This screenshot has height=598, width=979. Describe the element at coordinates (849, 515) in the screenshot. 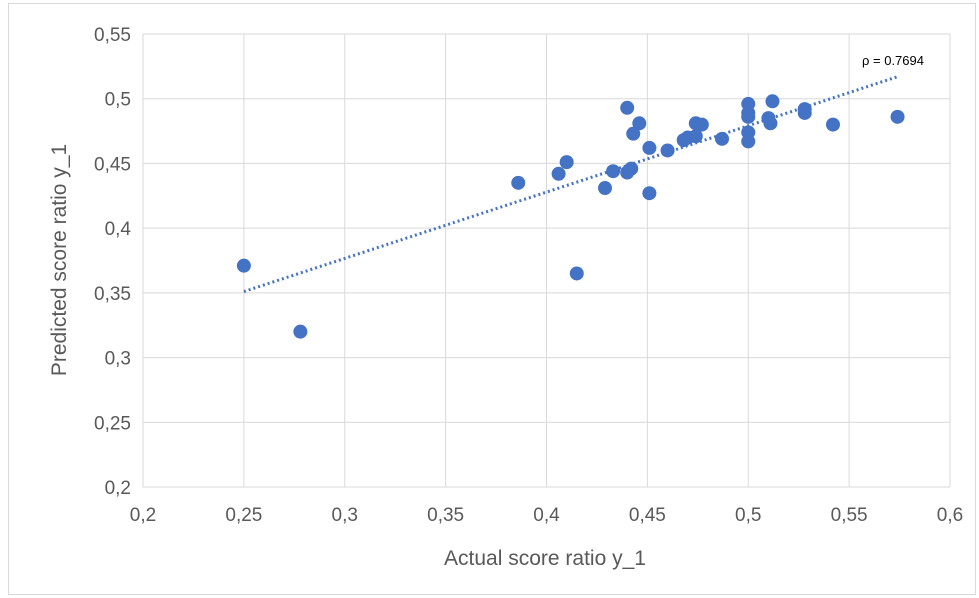

I see `x-tick-label: 0,55` at that location.